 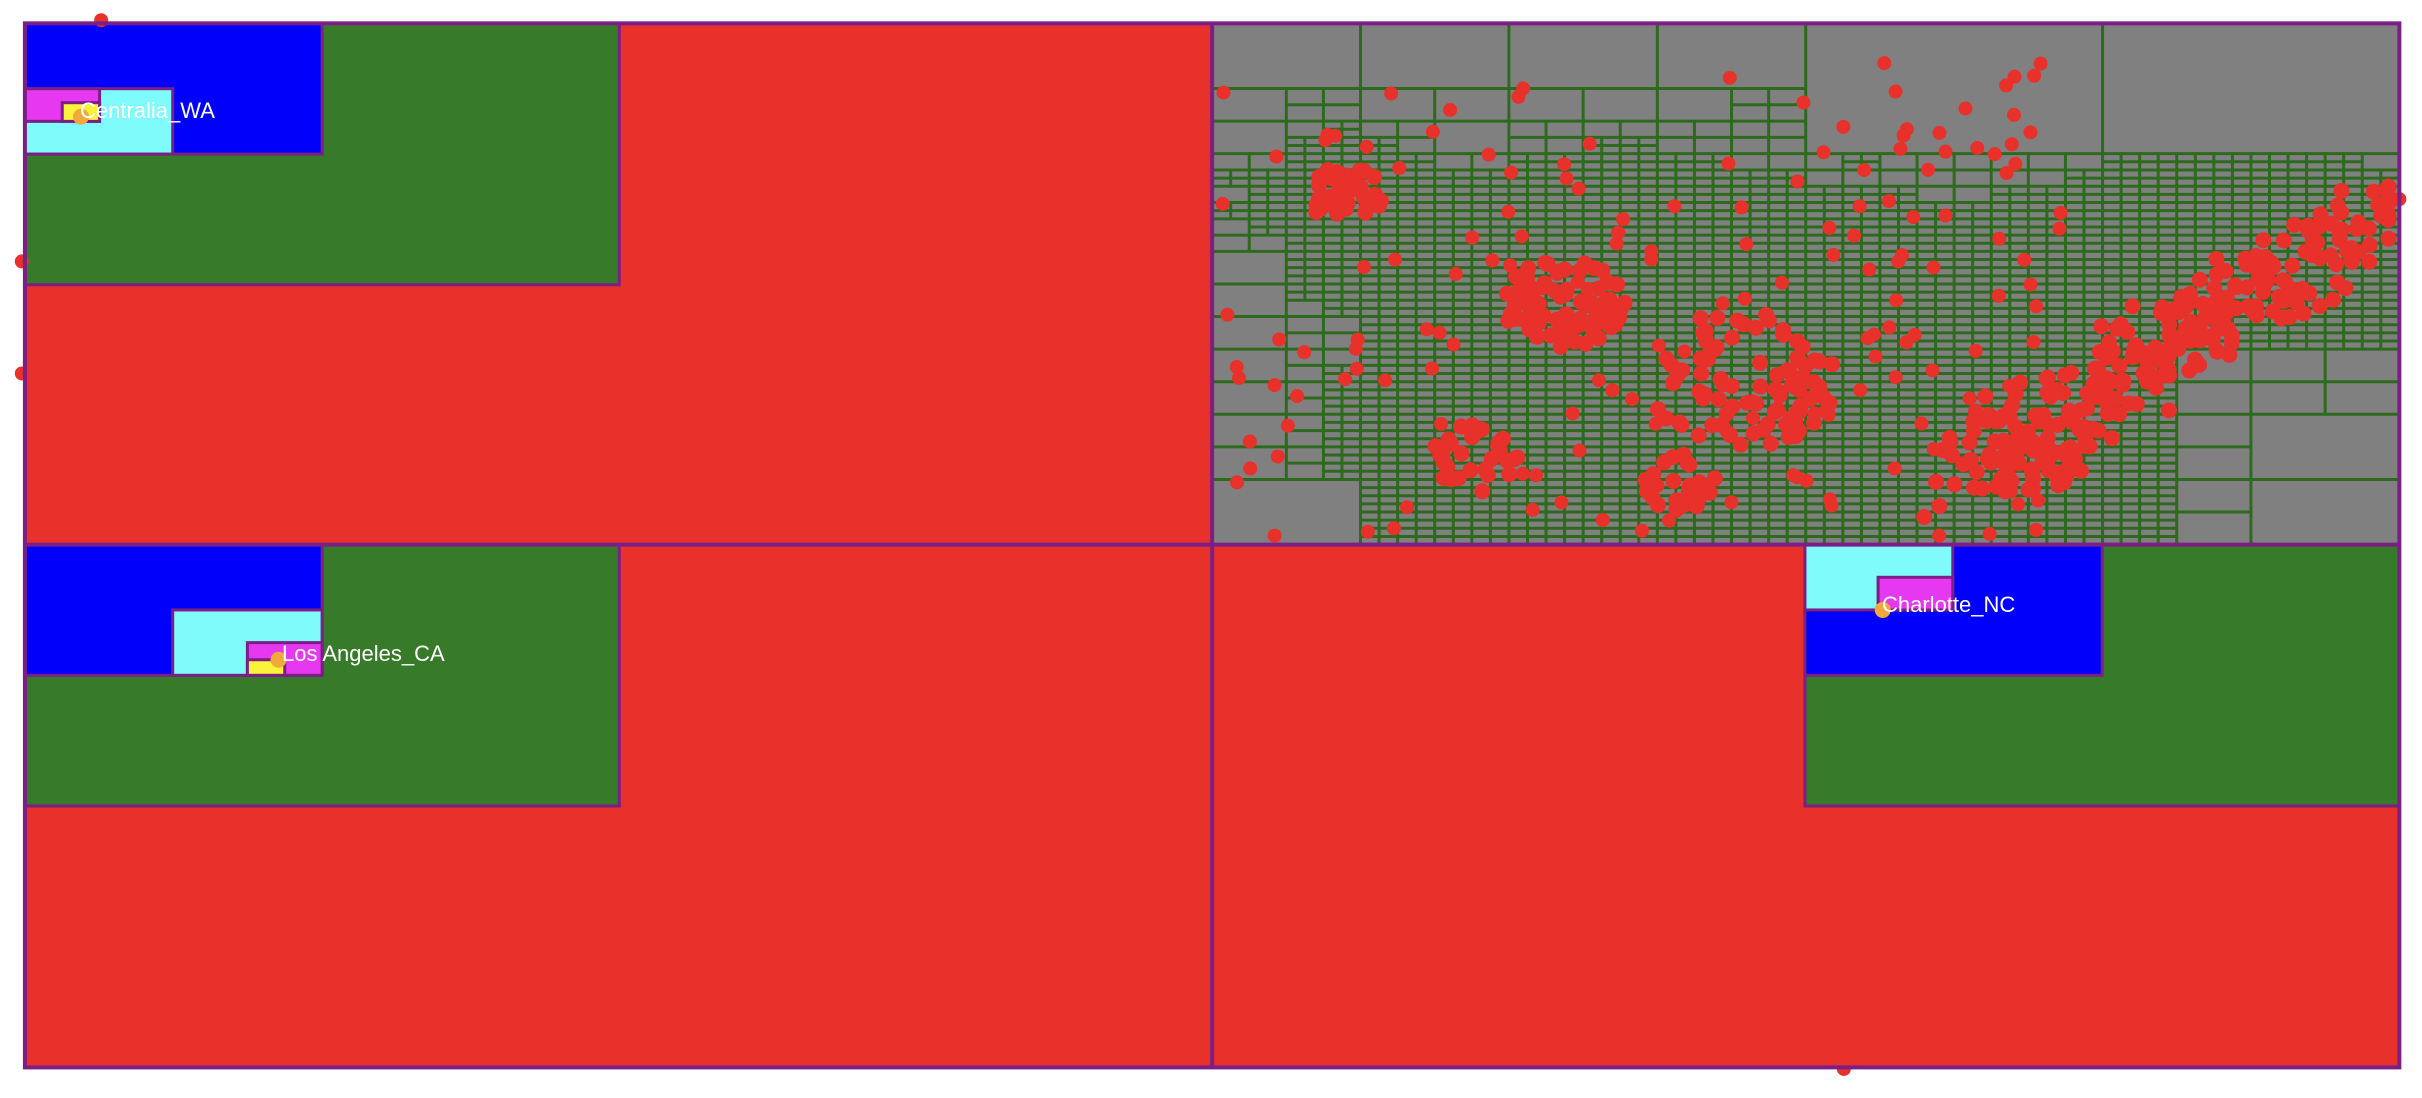 What do you see at coordinates (80, 116) in the screenshot?
I see `marker-centralia` at bounding box center [80, 116].